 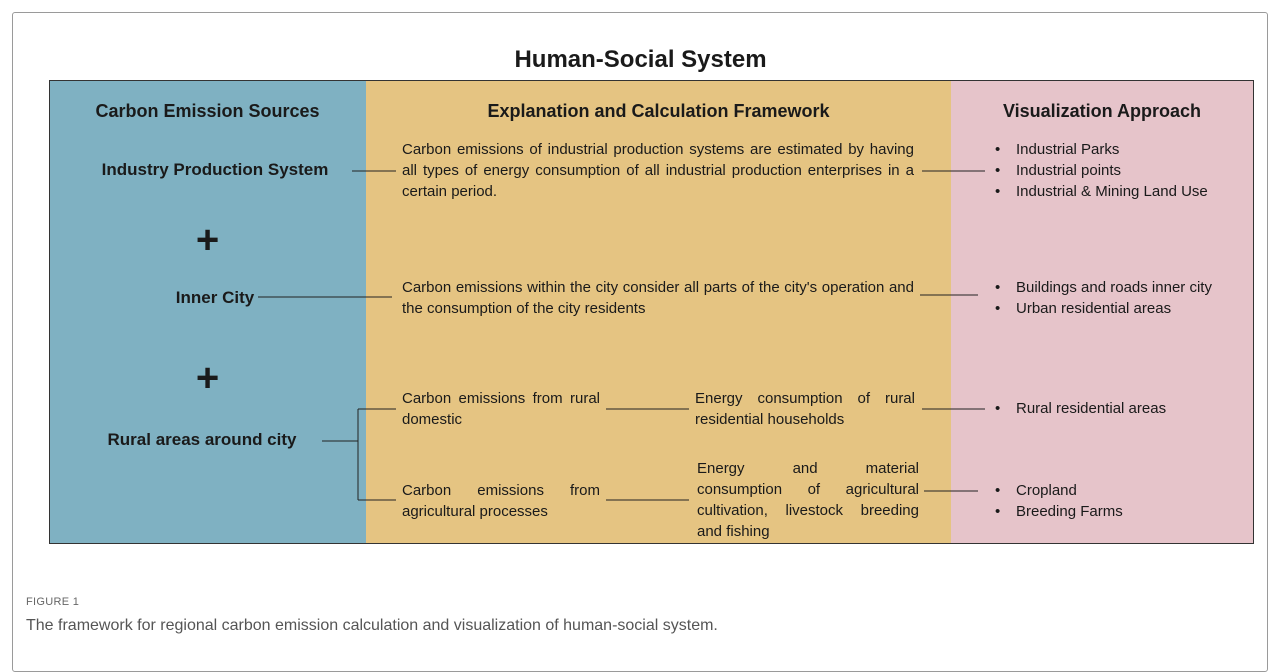 I want to click on visualization-item: Industrial & Mining Land Use, so click(x=1101, y=191).